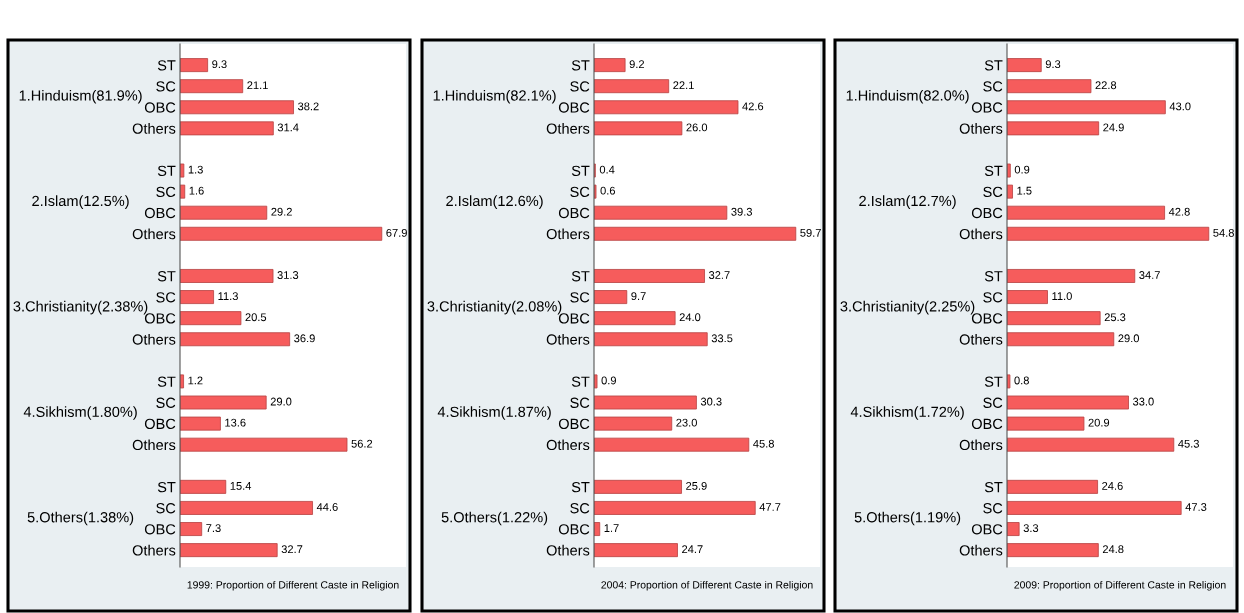 The height and width of the screenshot is (613, 1244). What do you see at coordinates (753, 106) in the screenshot?
I see `data-label: 42.6` at bounding box center [753, 106].